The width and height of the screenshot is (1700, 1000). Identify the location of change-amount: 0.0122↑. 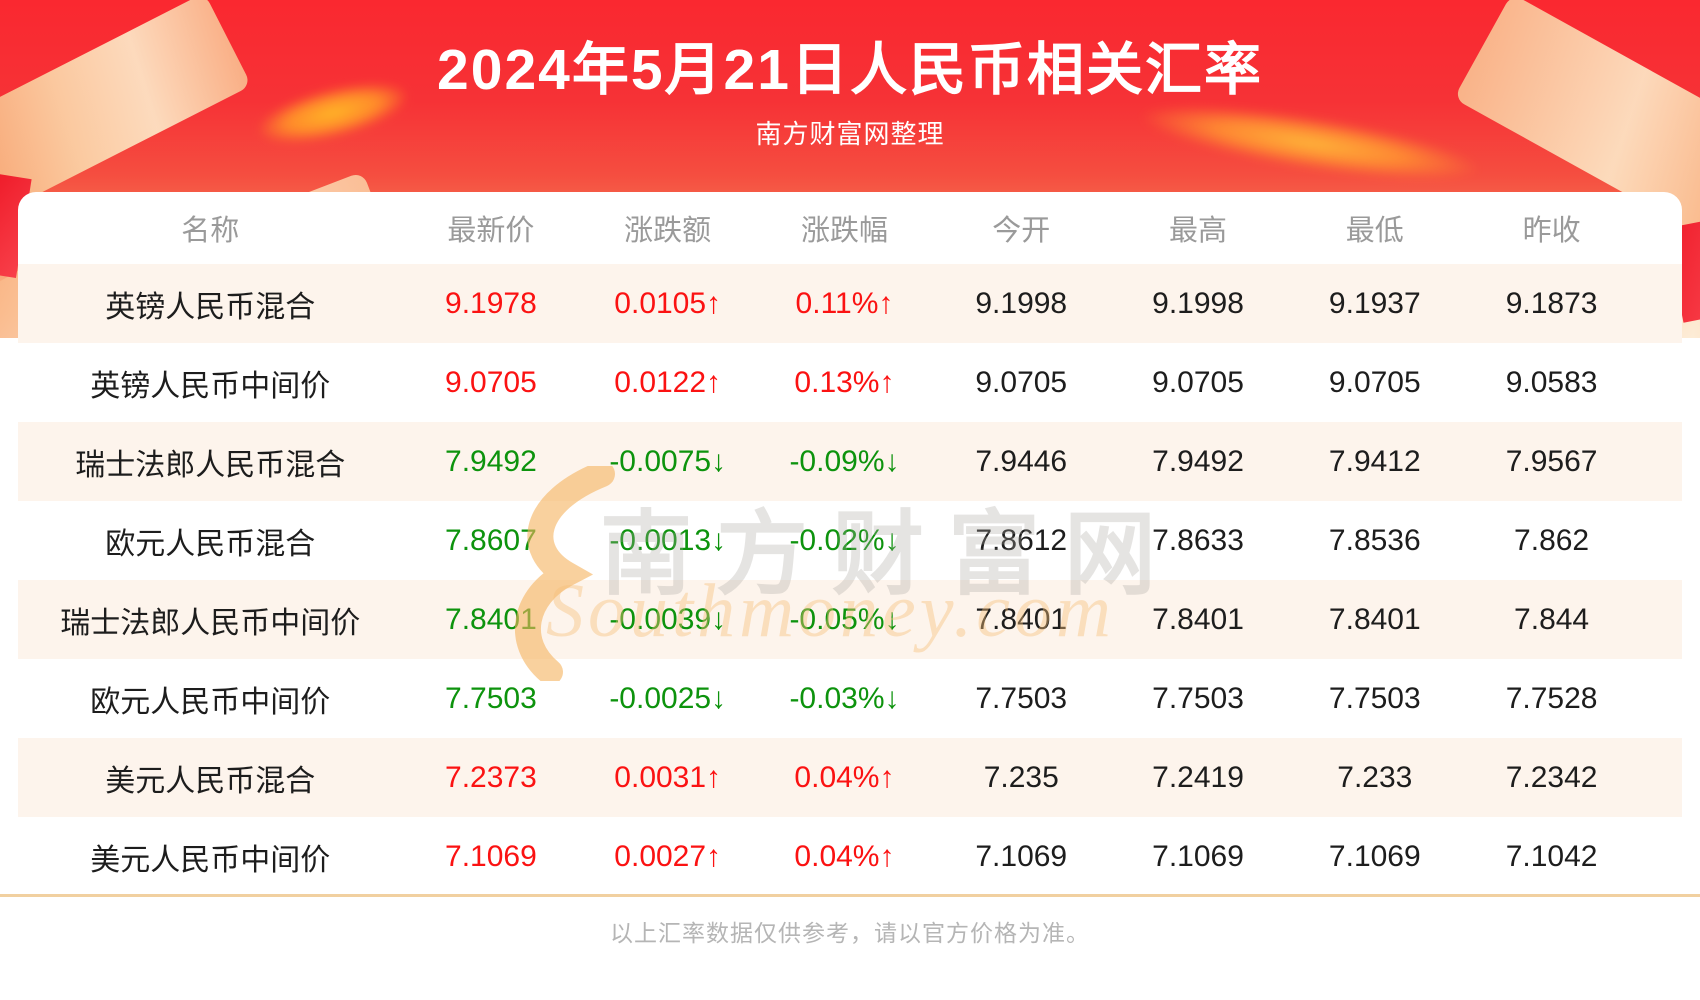
(668, 382).